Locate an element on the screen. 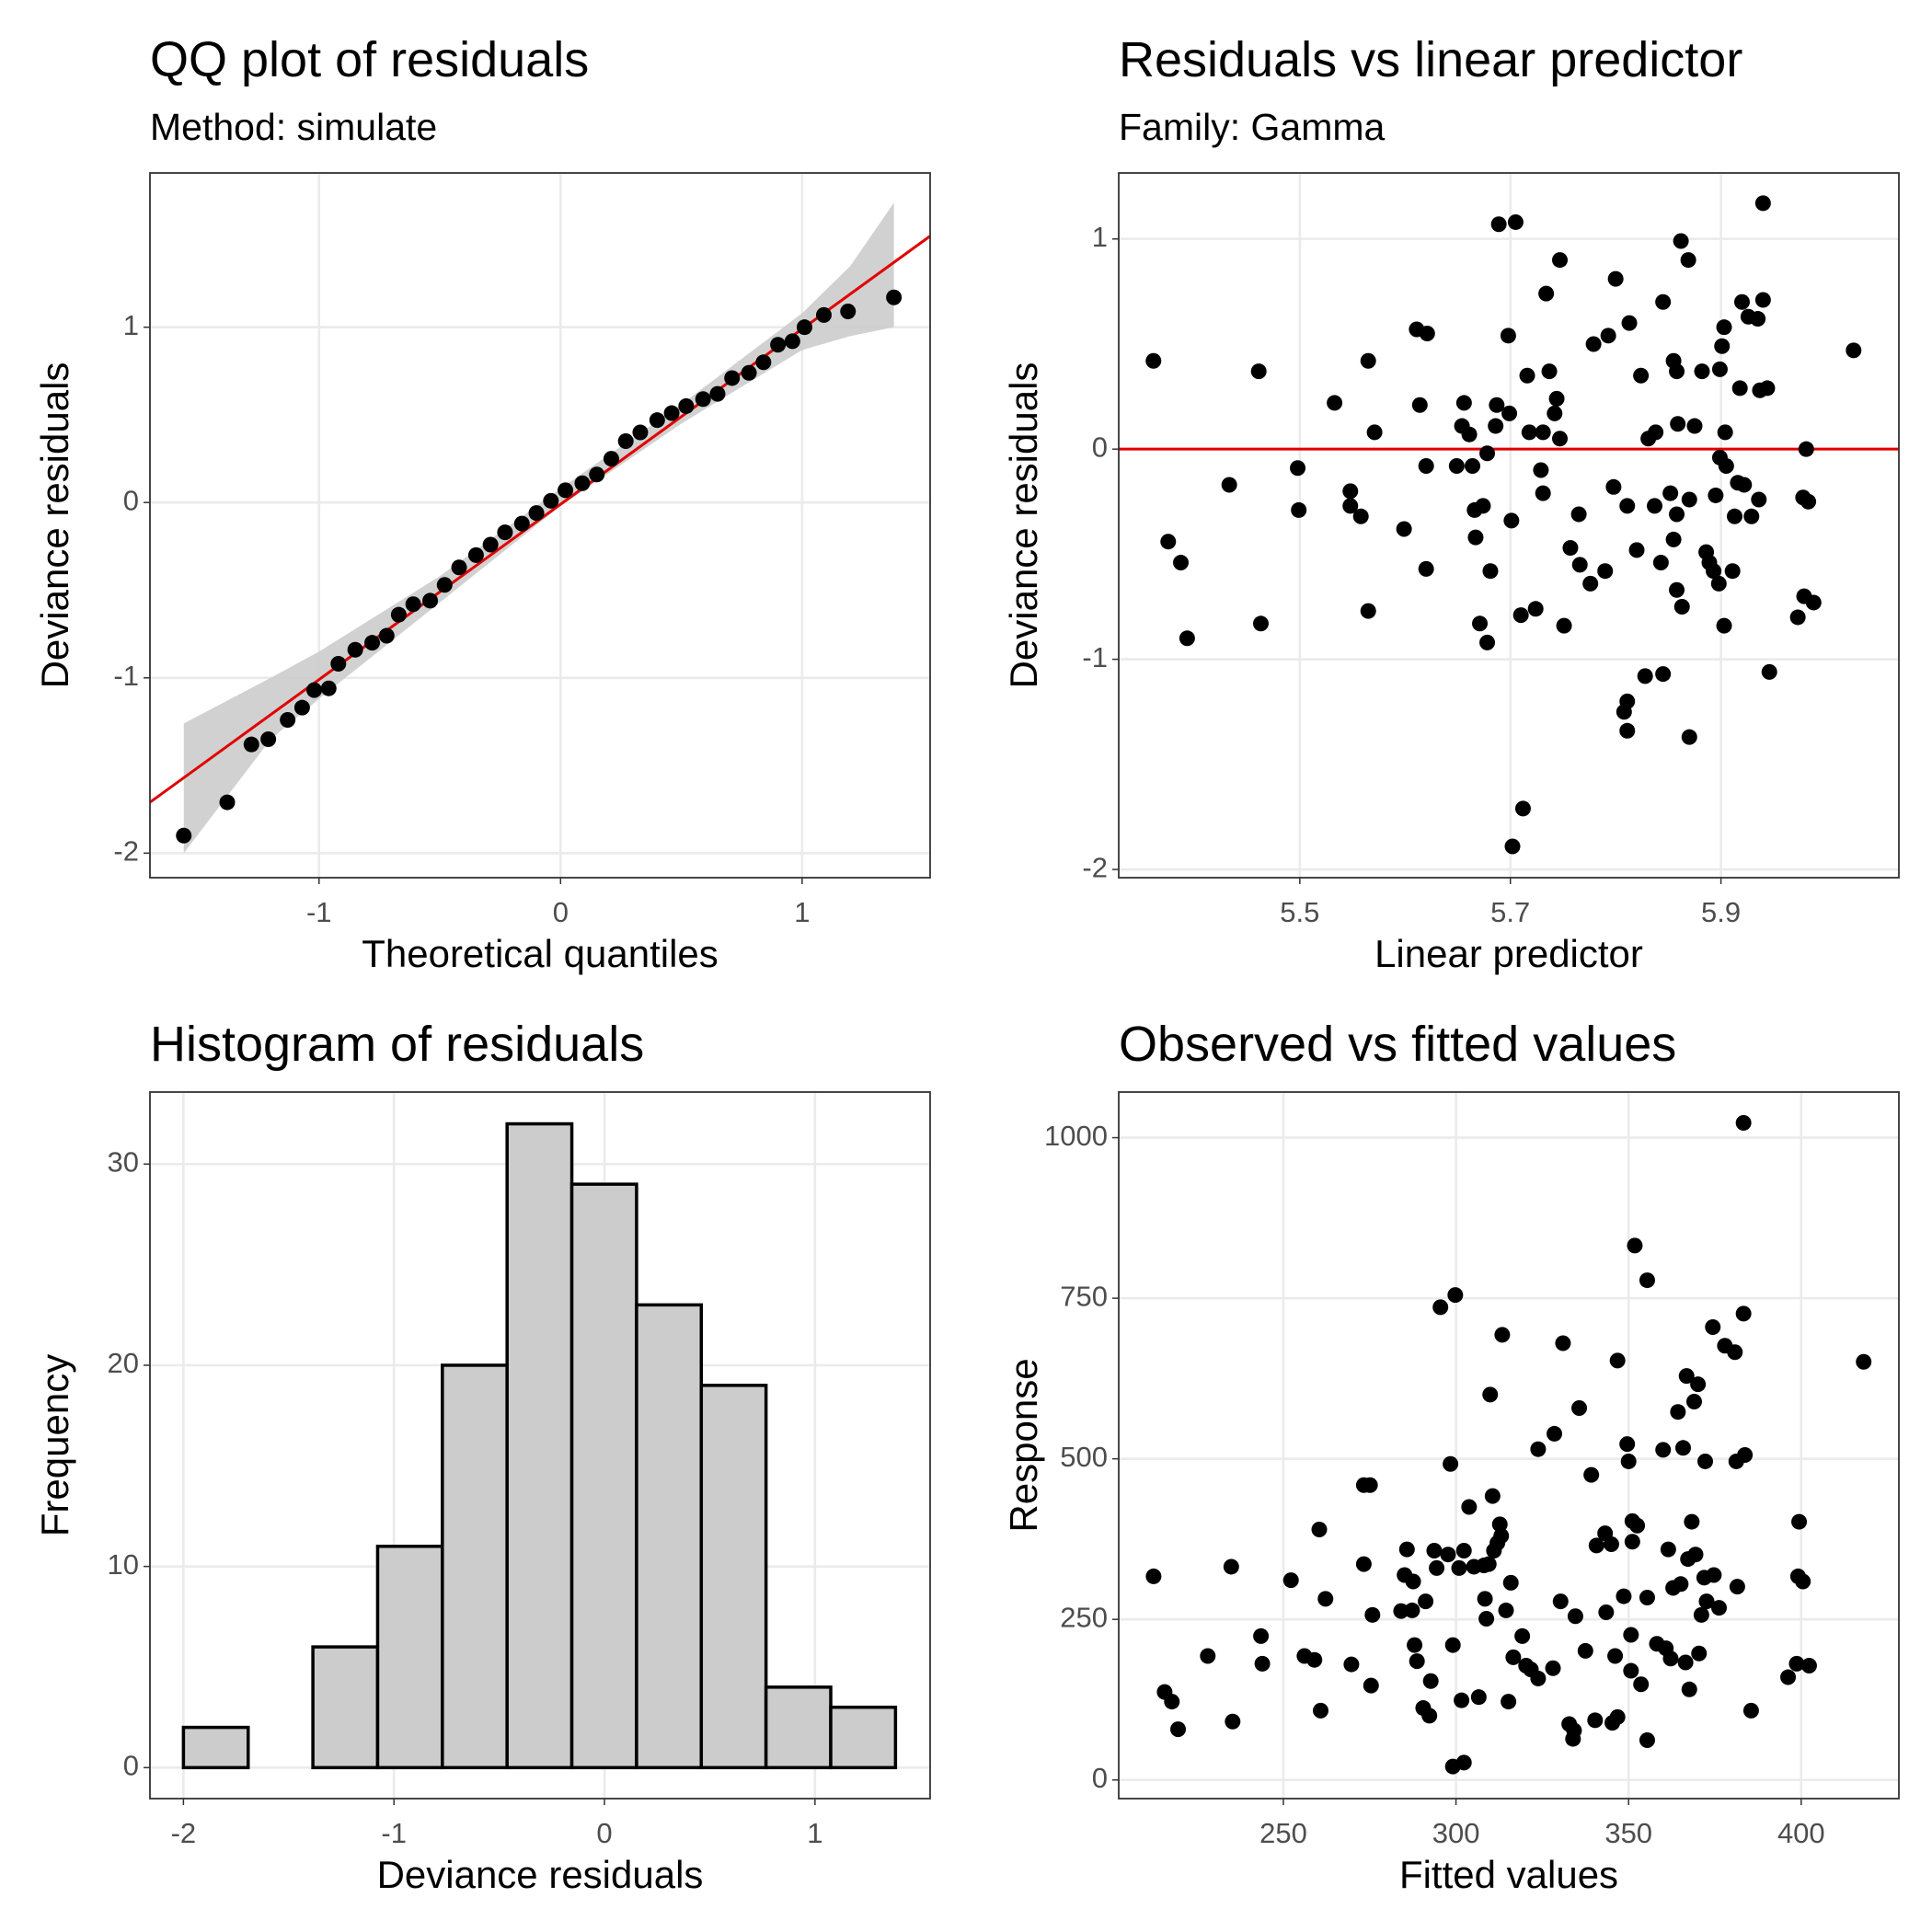 This screenshot has width=1932, height=1932. y-tick-label: 20 is located at coordinates (123, 1363).